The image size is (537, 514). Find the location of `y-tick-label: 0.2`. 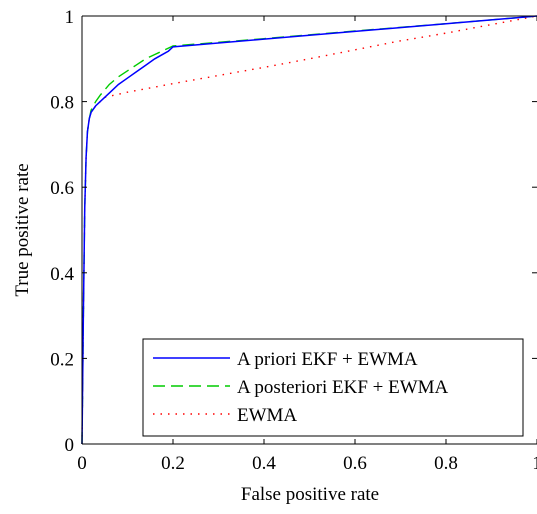

y-tick-label: 0.2 is located at coordinates (62, 359).